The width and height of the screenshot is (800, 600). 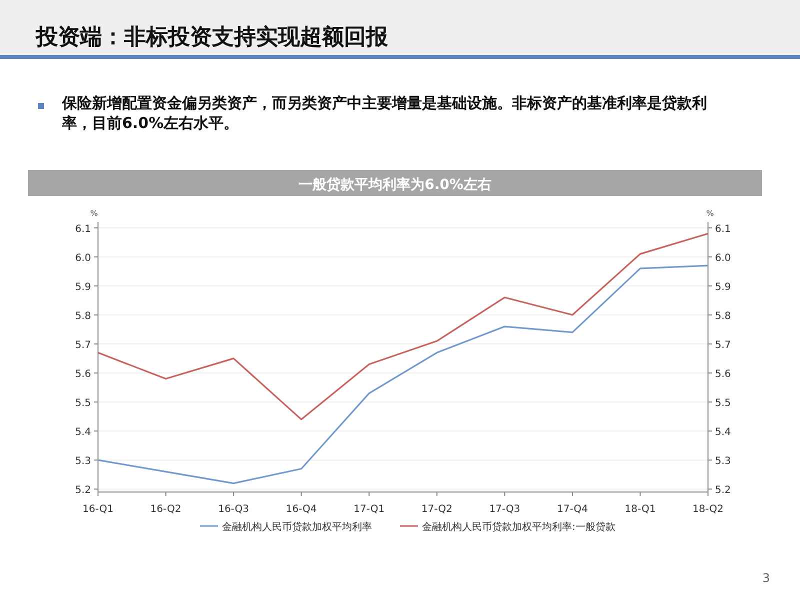 I want to click on y-tick-label: 5.7, so click(x=83, y=345).